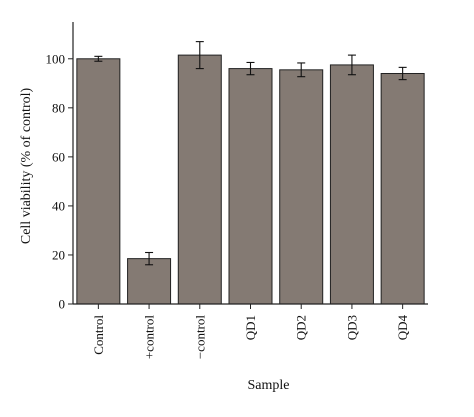 The image size is (474, 417). What do you see at coordinates (351, 327) in the screenshot?
I see `x-tick-label: QD3` at bounding box center [351, 327].